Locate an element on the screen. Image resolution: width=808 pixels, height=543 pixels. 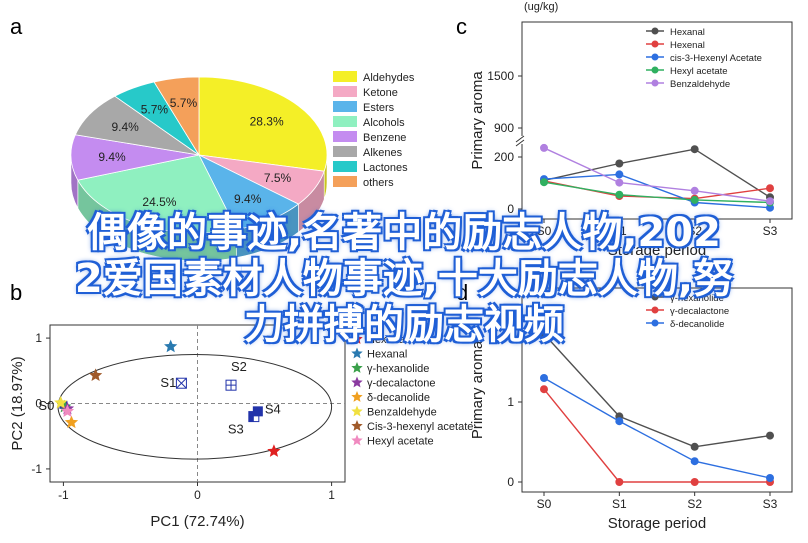
linec-x-axis-label: Storage period is located at coordinates (657, 250).